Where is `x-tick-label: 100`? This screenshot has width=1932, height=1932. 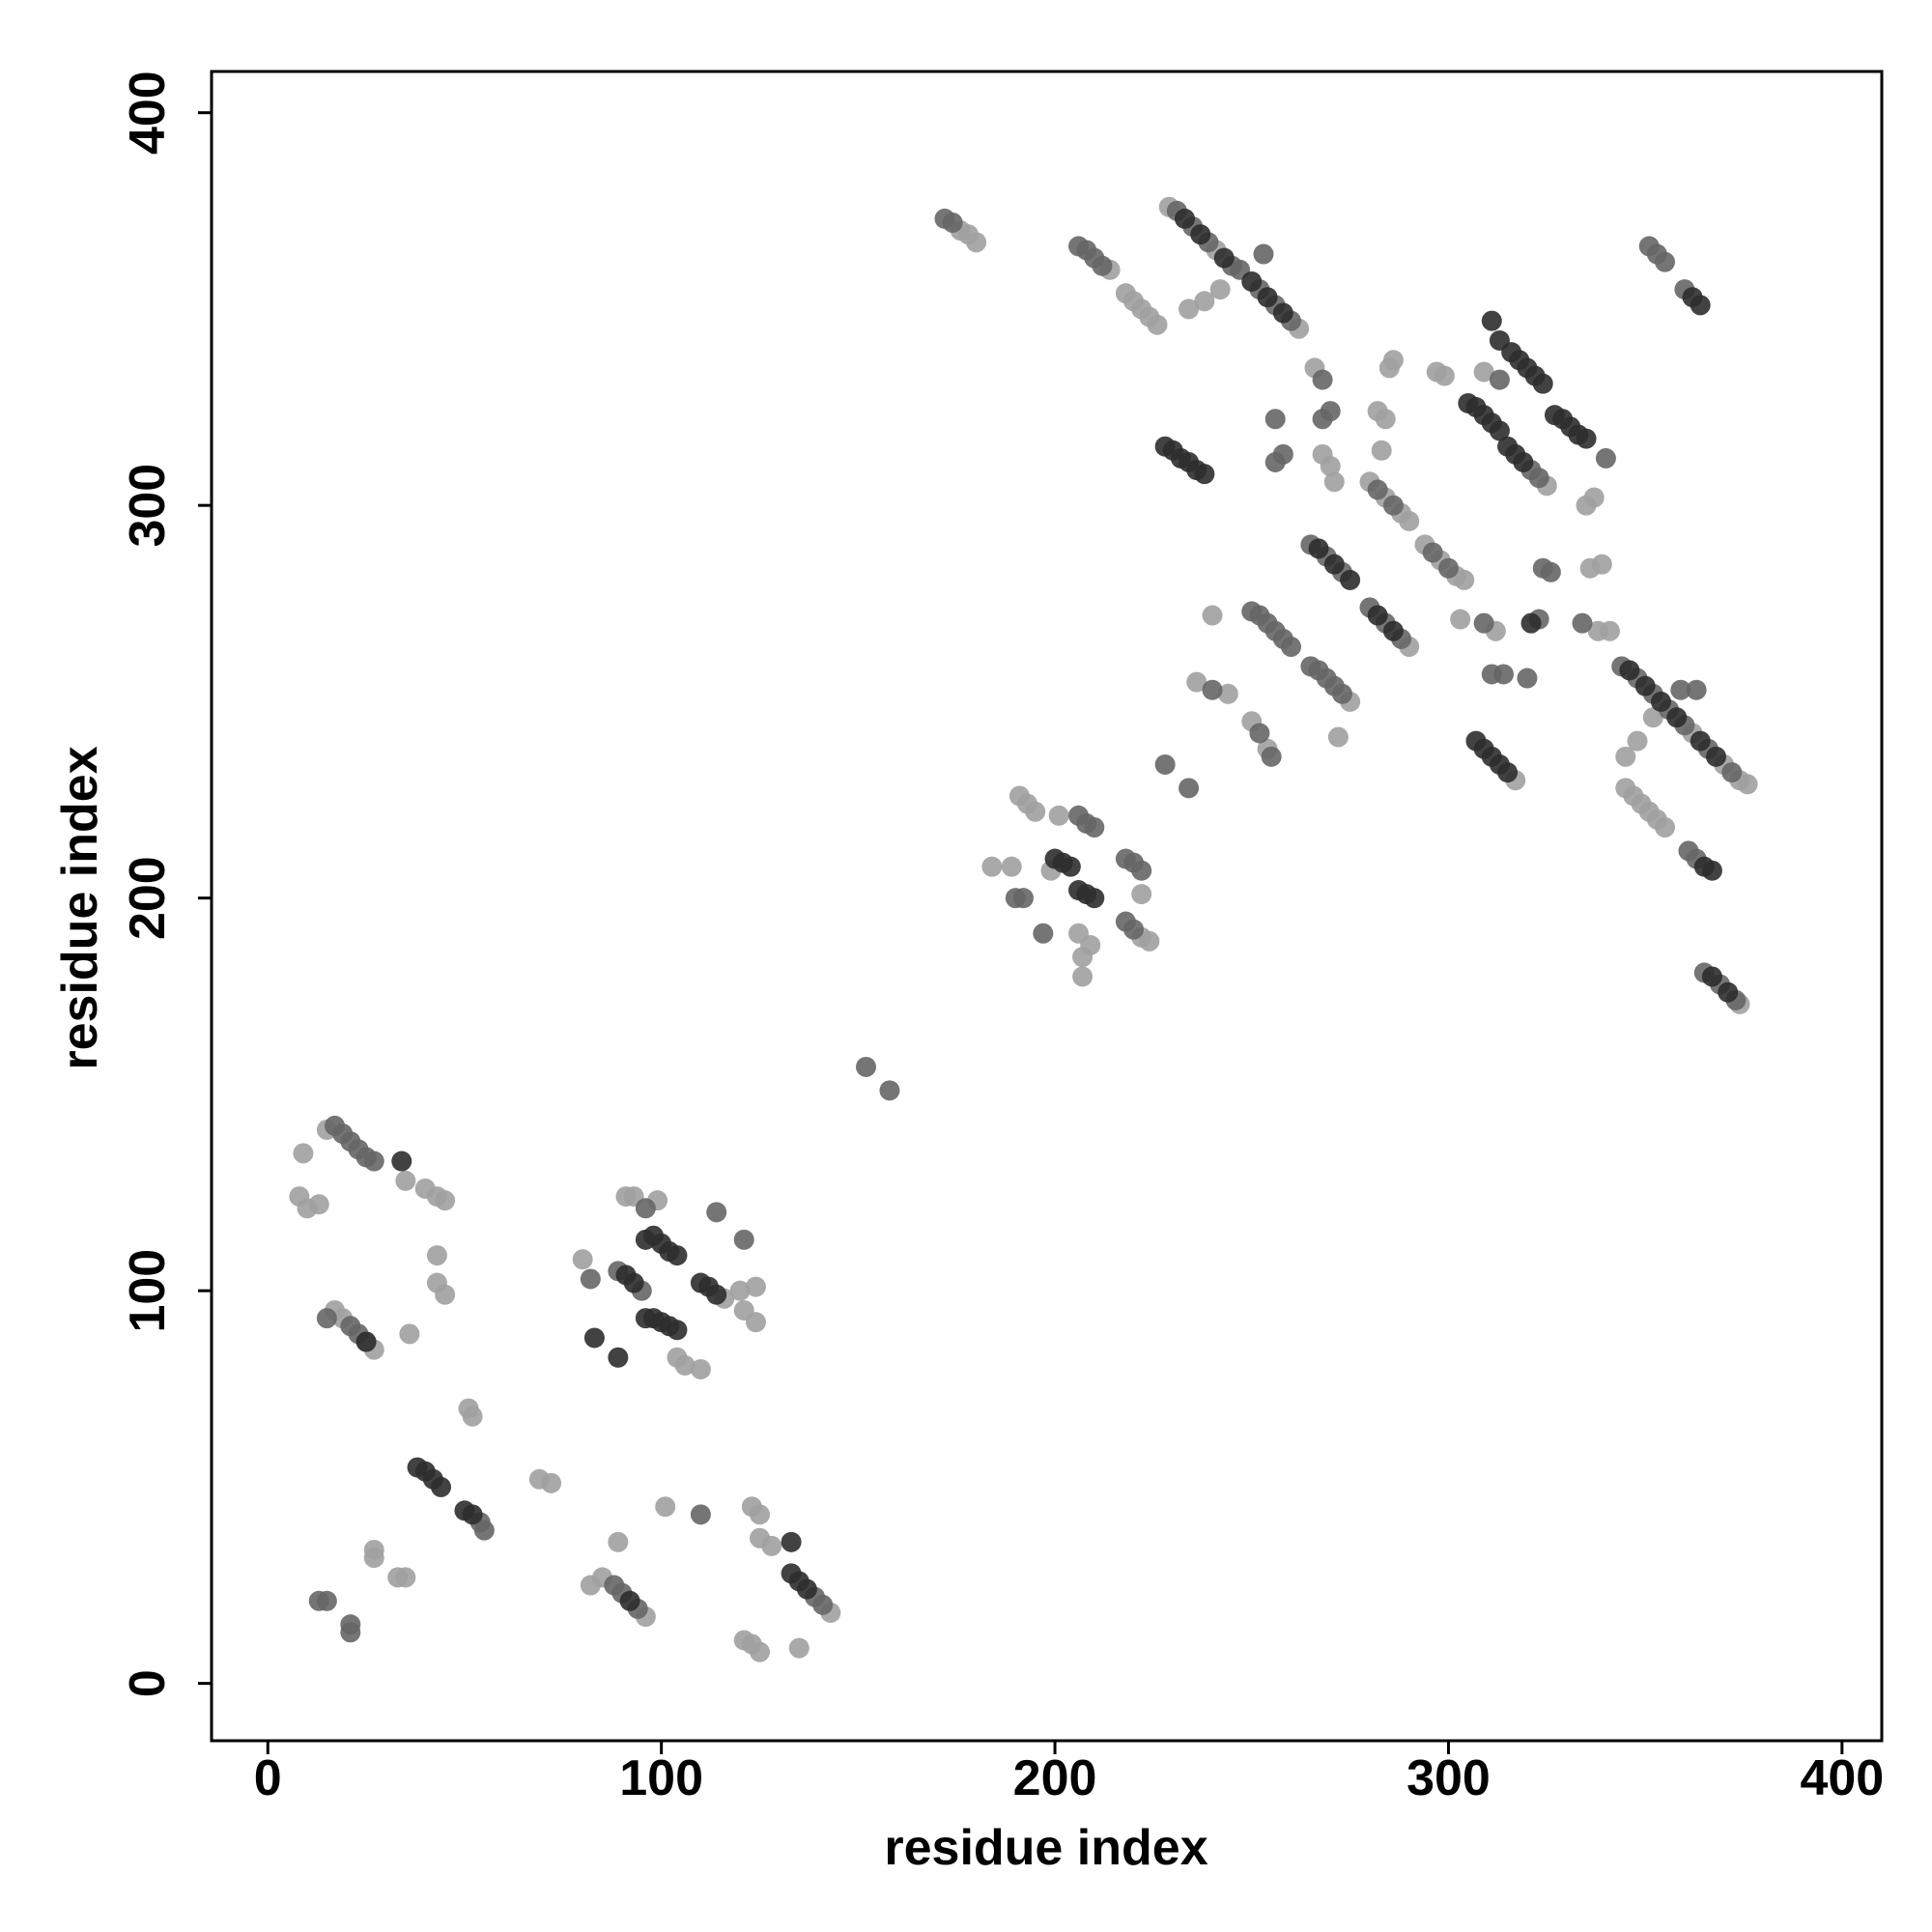 x-tick-label: 100 is located at coordinates (661, 1778).